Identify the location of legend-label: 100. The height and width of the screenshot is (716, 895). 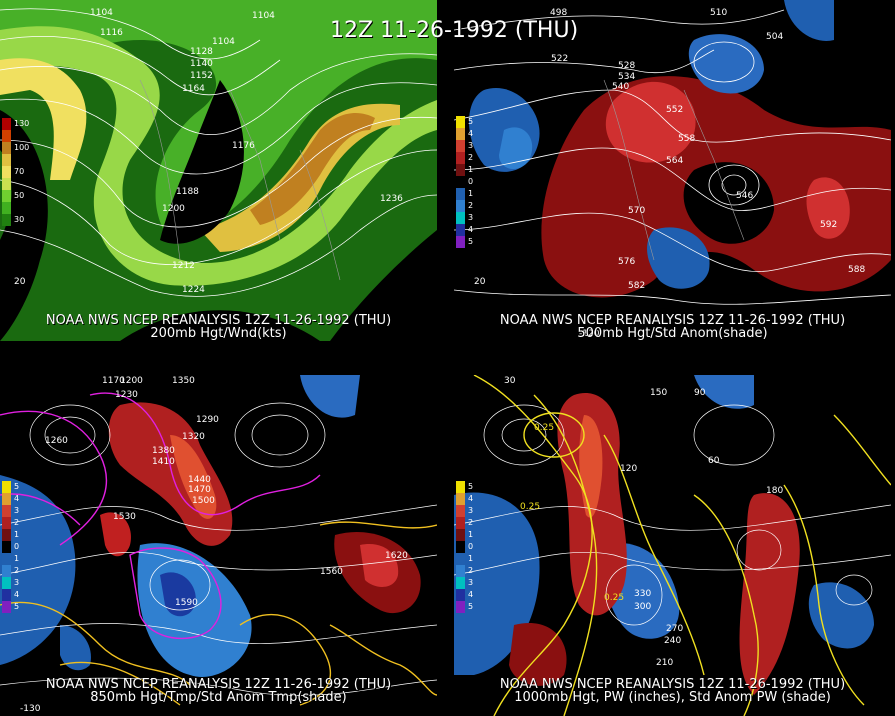
(22, 147).